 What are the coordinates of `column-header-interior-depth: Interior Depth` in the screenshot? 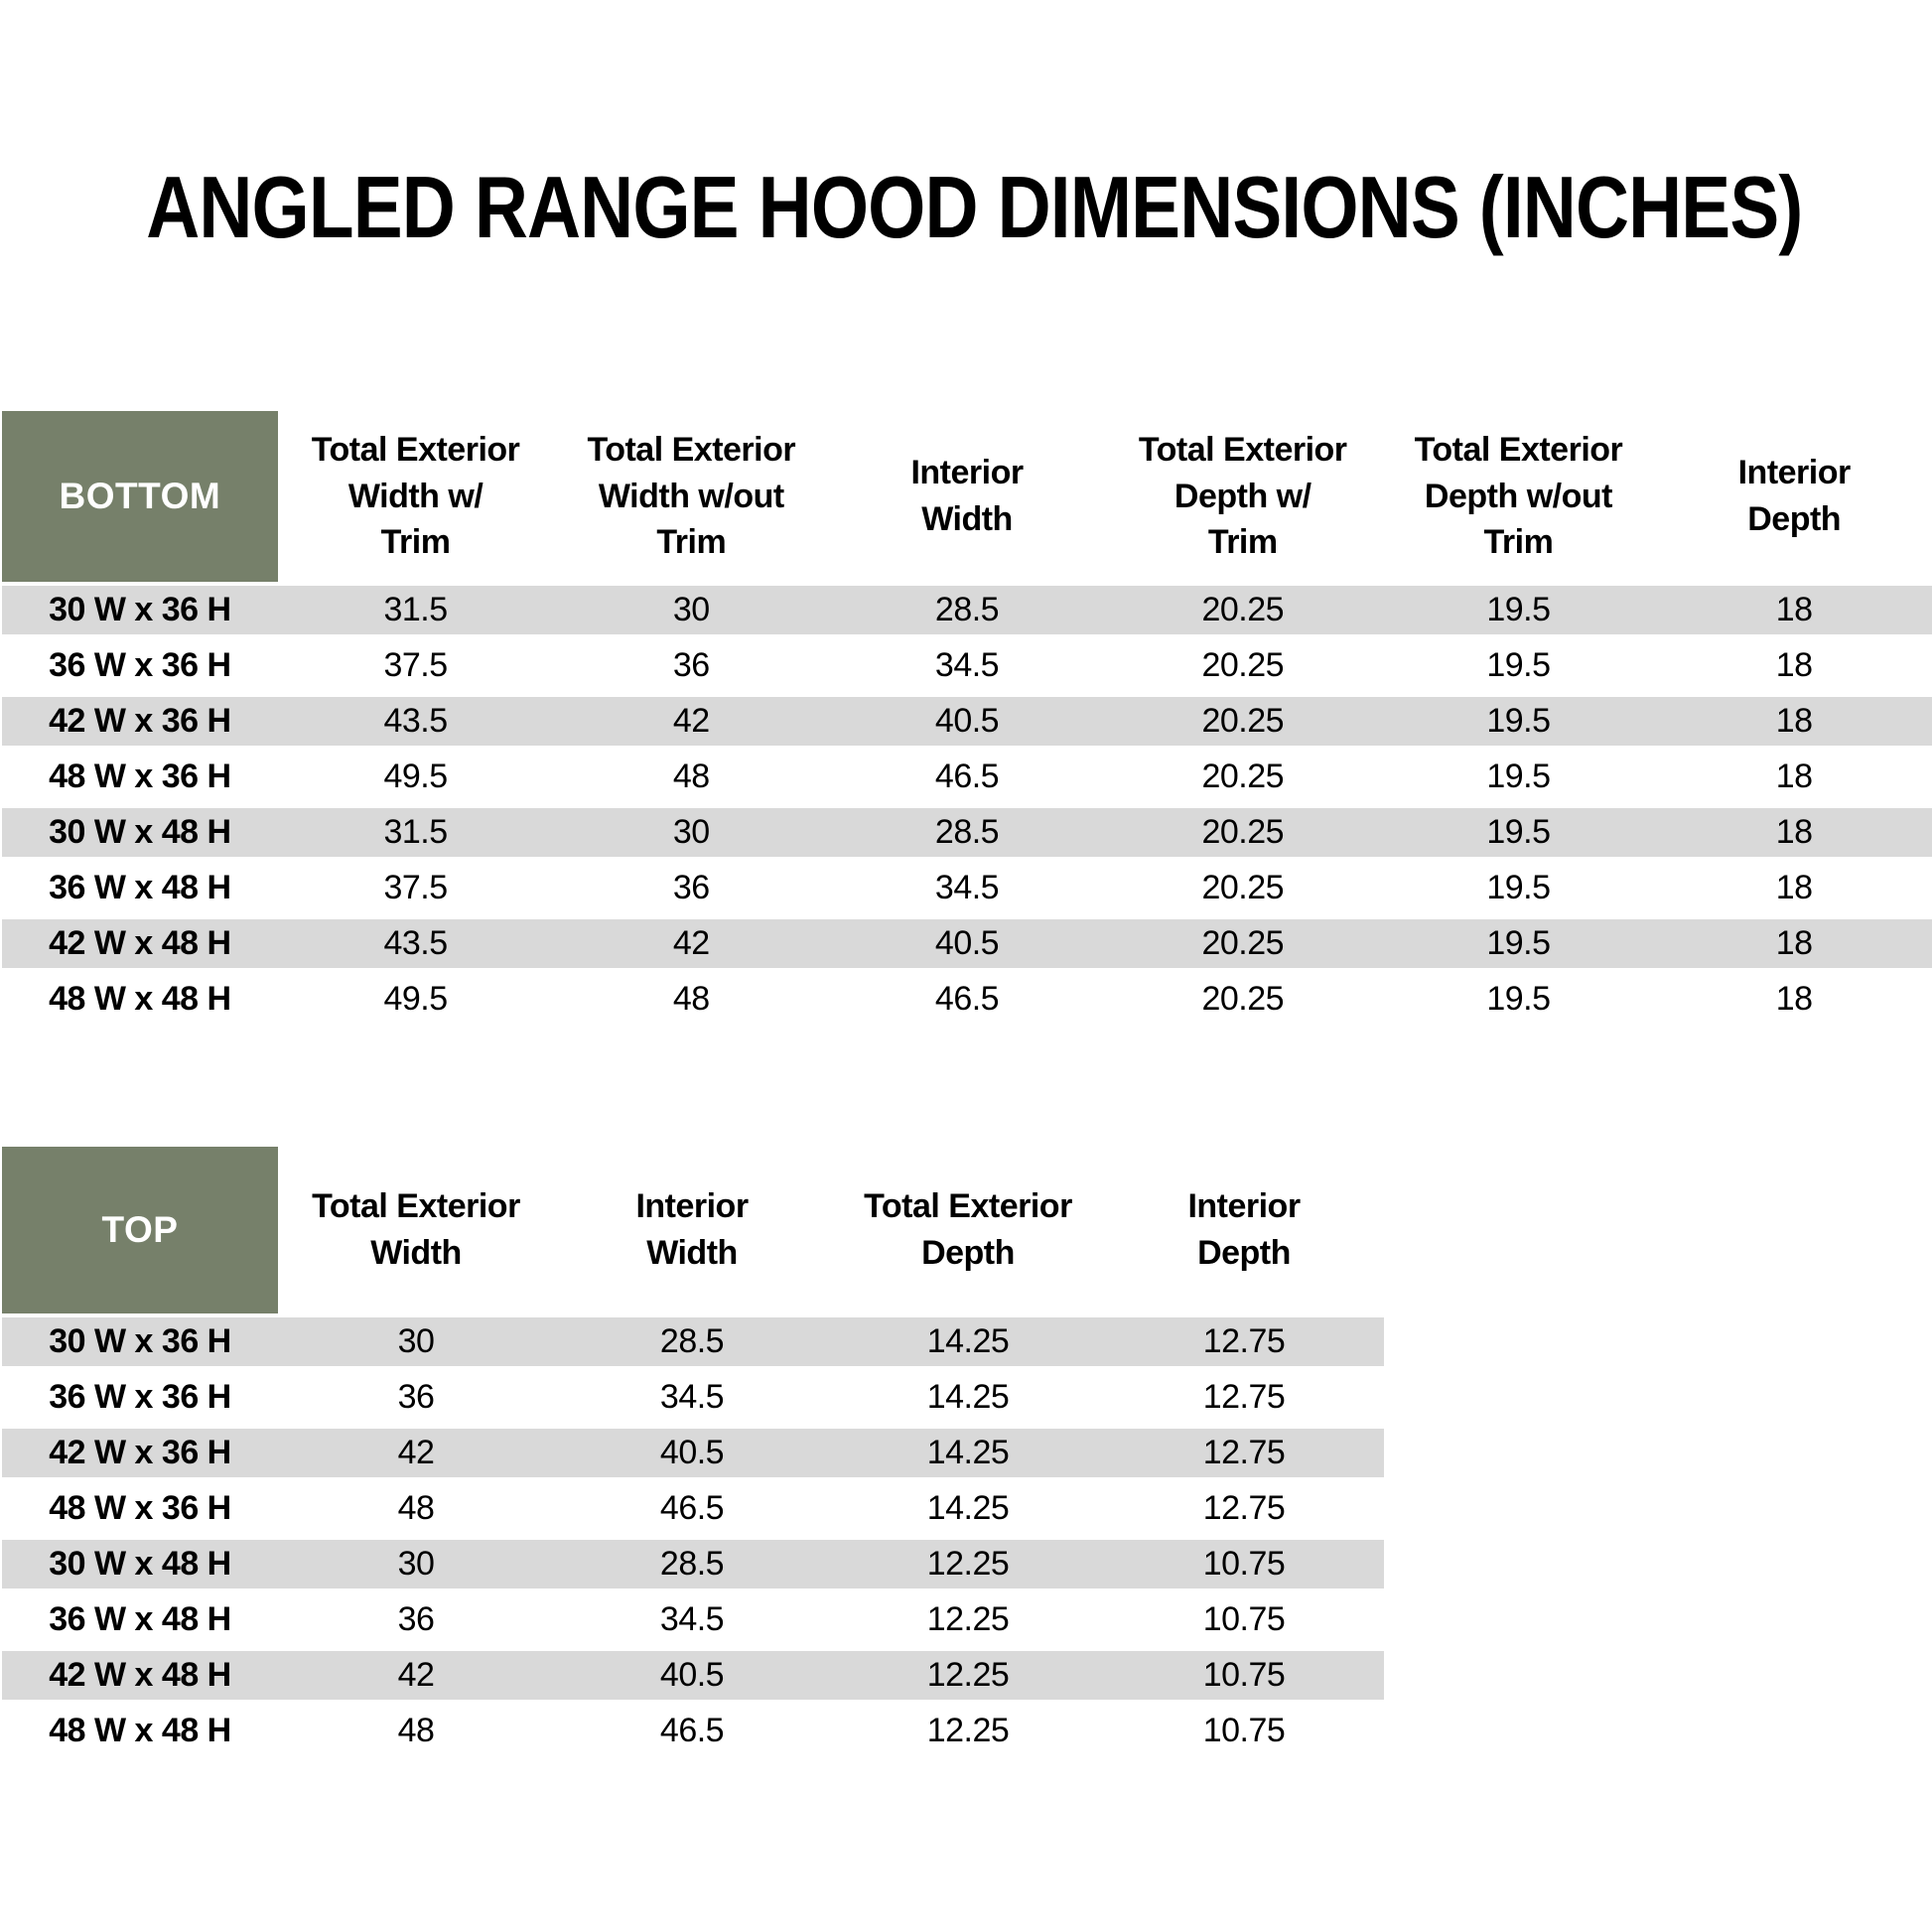 It's located at (1794, 496).